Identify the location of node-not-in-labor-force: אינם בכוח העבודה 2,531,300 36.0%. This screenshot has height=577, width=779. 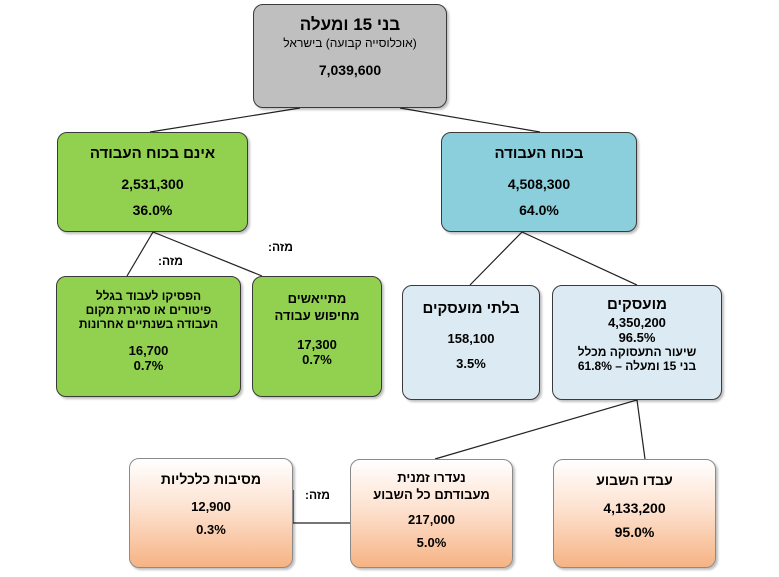
(152, 182).